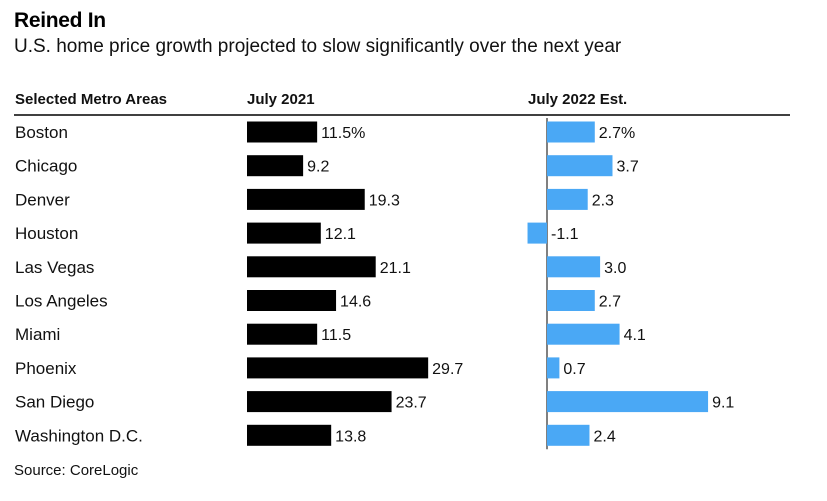 This screenshot has height=501, width=827. Describe the element at coordinates (583, 334) in the screenshot. I see `bar-2022-miami` at that location.